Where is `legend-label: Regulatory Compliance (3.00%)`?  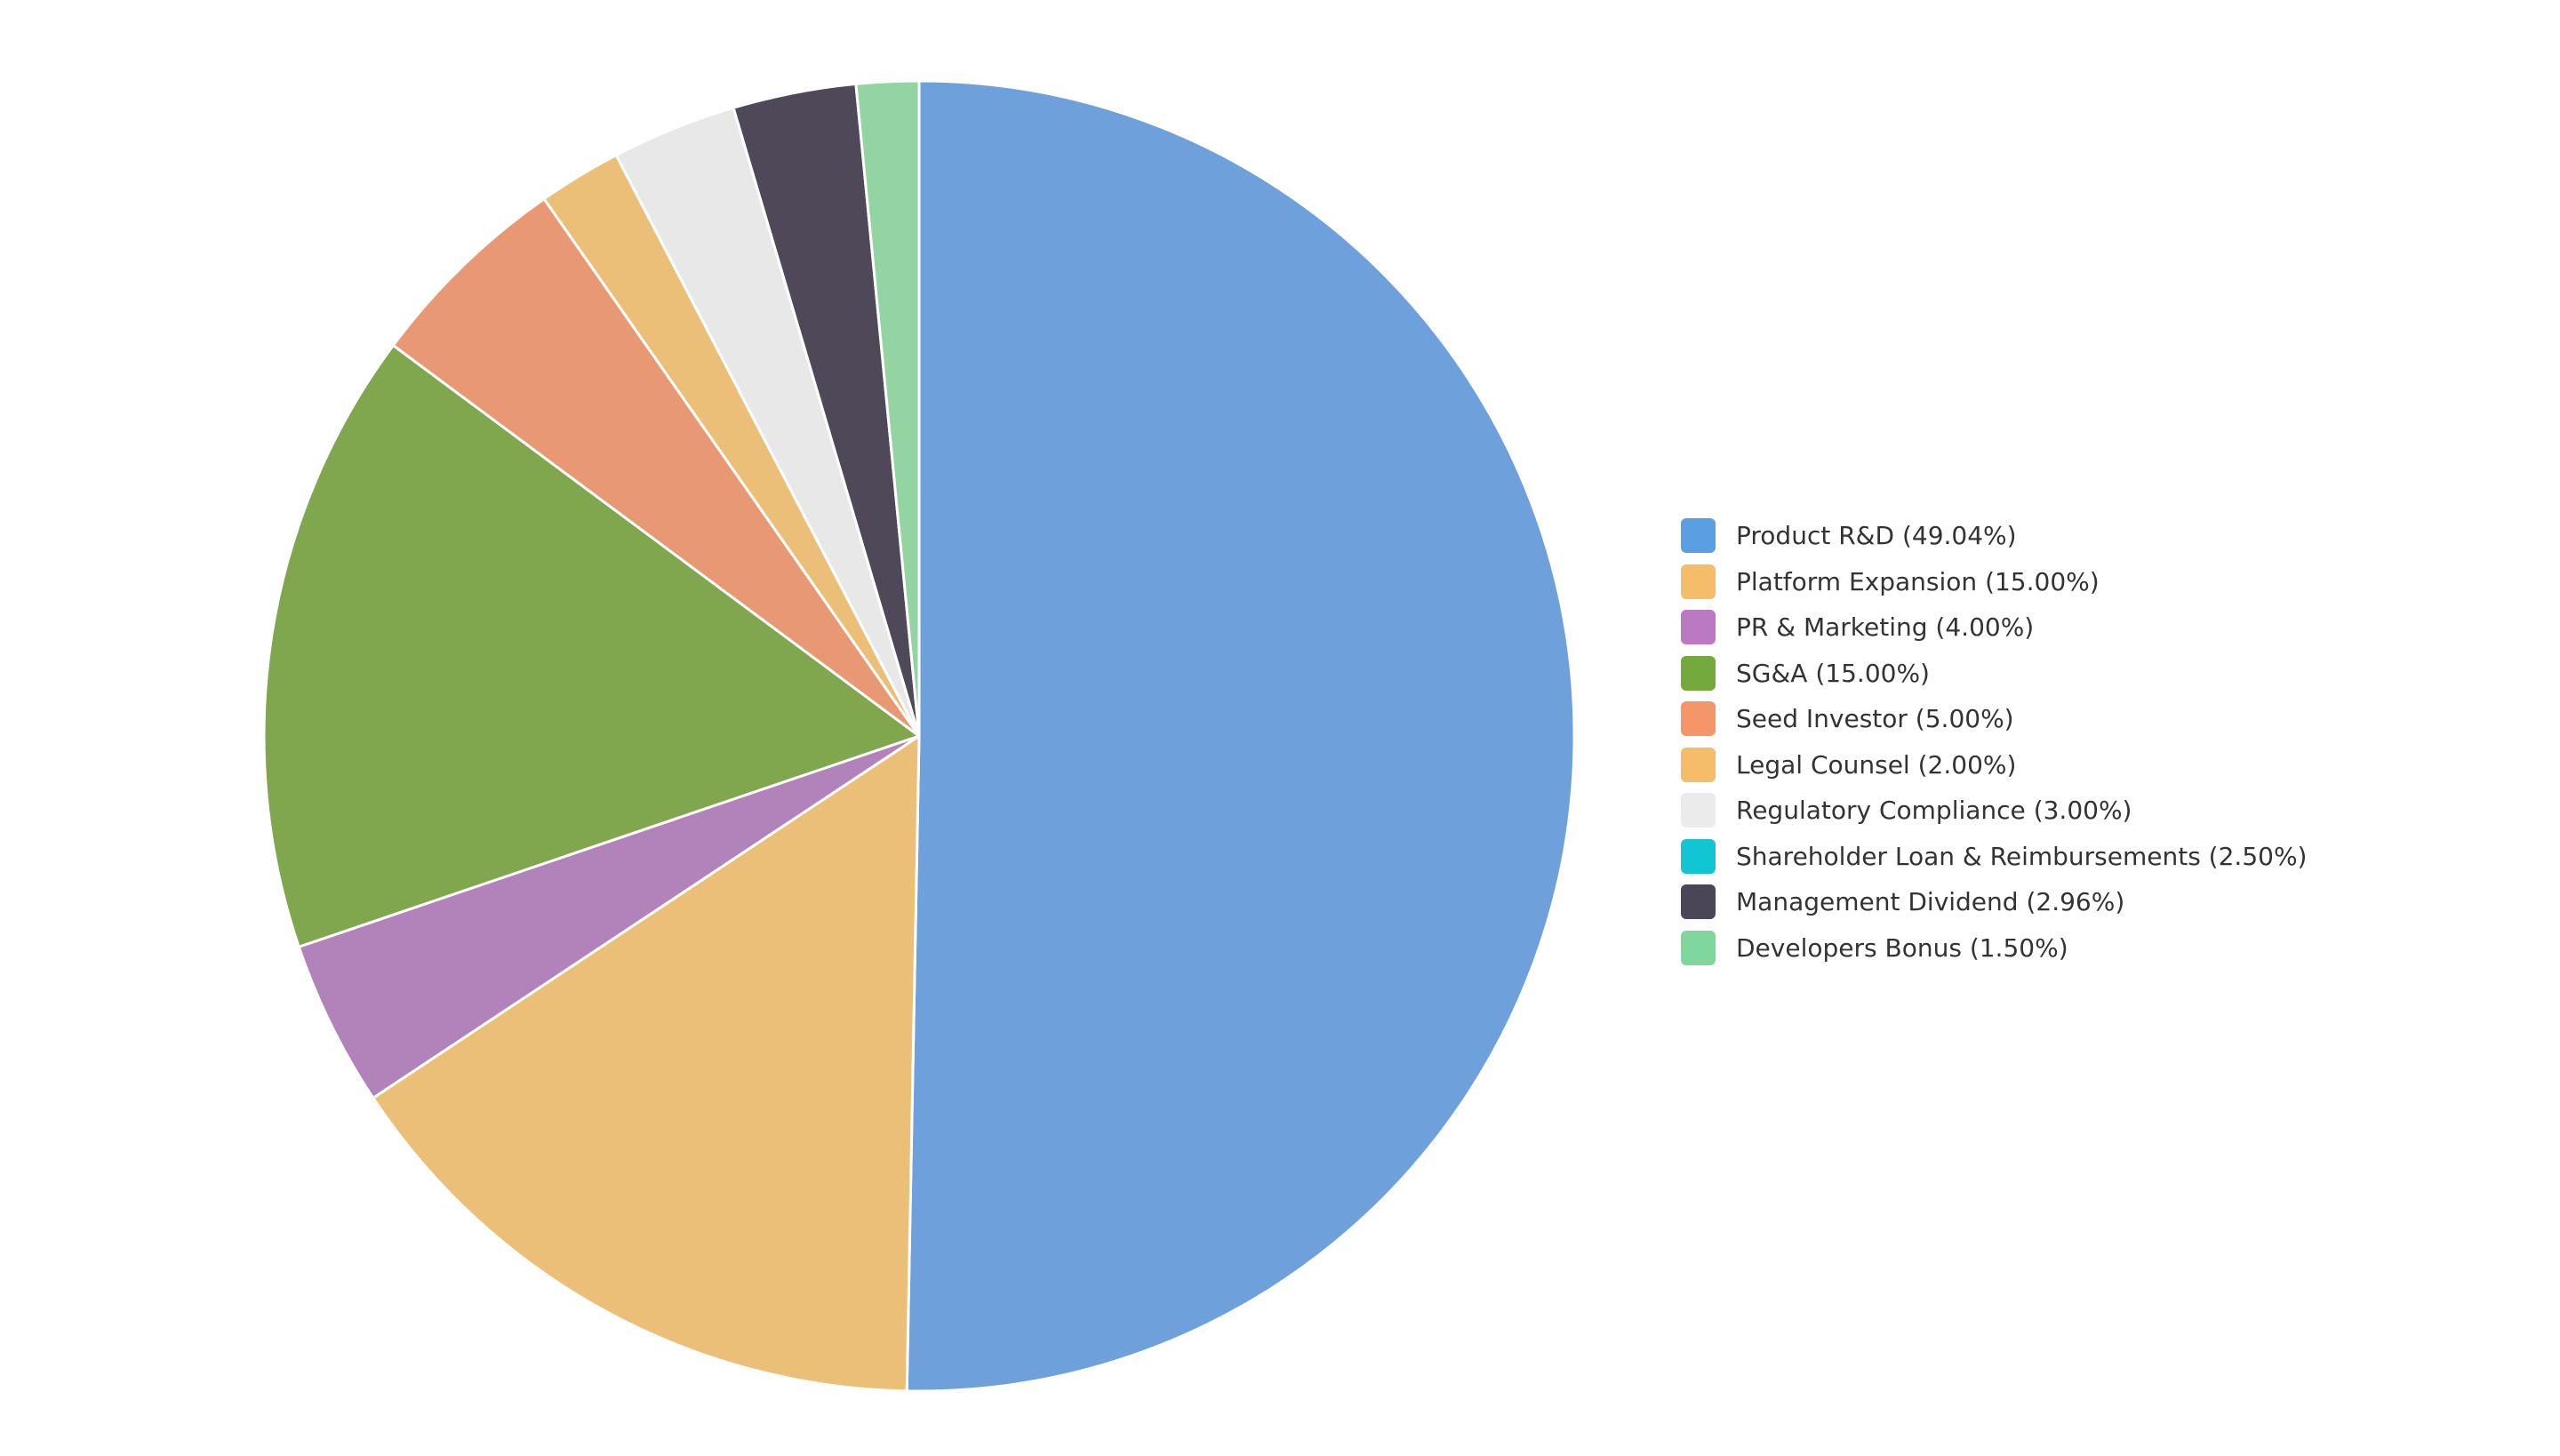 legend-label: Regulatory Compliance (3.00%) is located at coordinates (1934, 811).